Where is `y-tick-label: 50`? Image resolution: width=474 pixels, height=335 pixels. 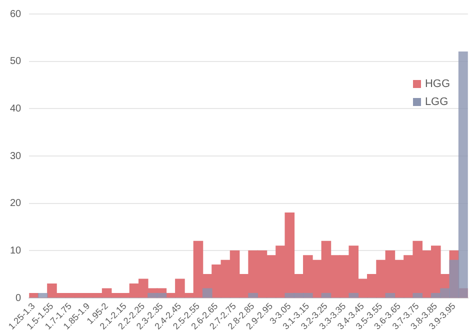 y-tick-label: 50 is located at coordinates (16, 62).